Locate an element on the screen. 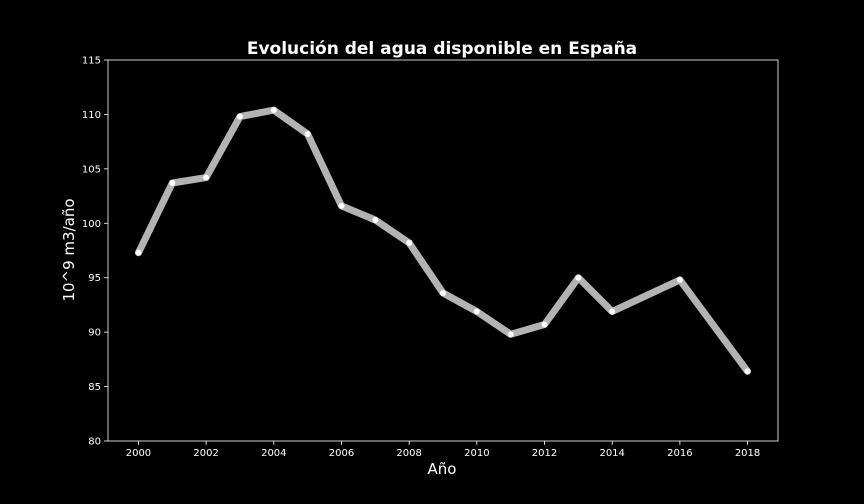  x-tick-label: 2000 is located at coordinates (138, 453).